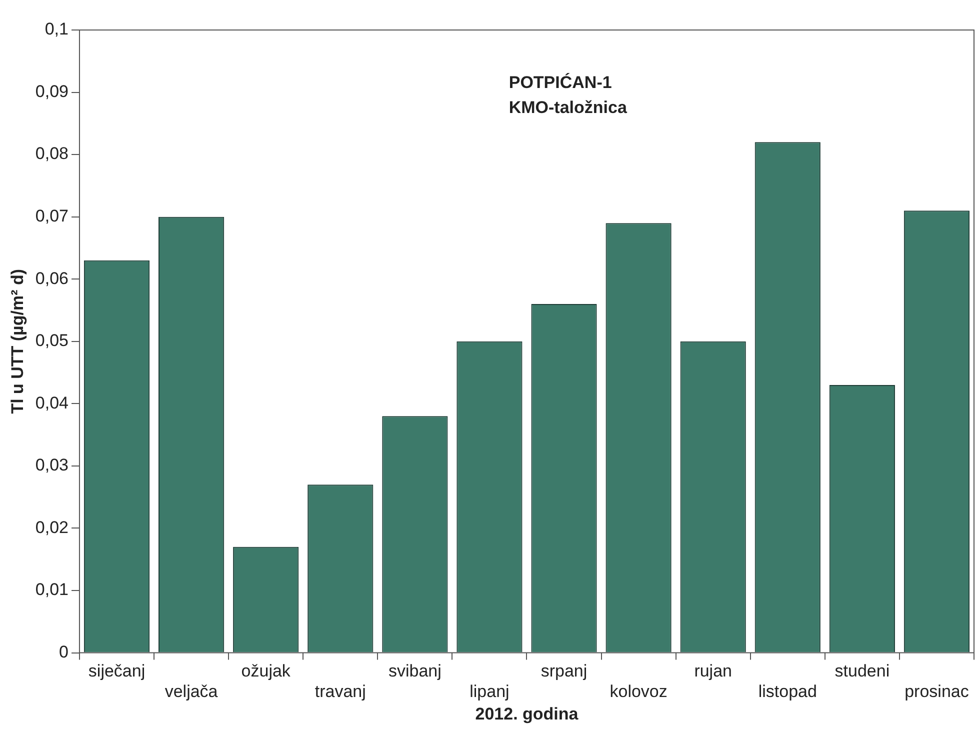 The height and width of the screenshot is (729, 980). What do you see at coordinates (340, 692) in the screenshot?
I see `x-tick-label: travanj` at bounding box center [340, 692].